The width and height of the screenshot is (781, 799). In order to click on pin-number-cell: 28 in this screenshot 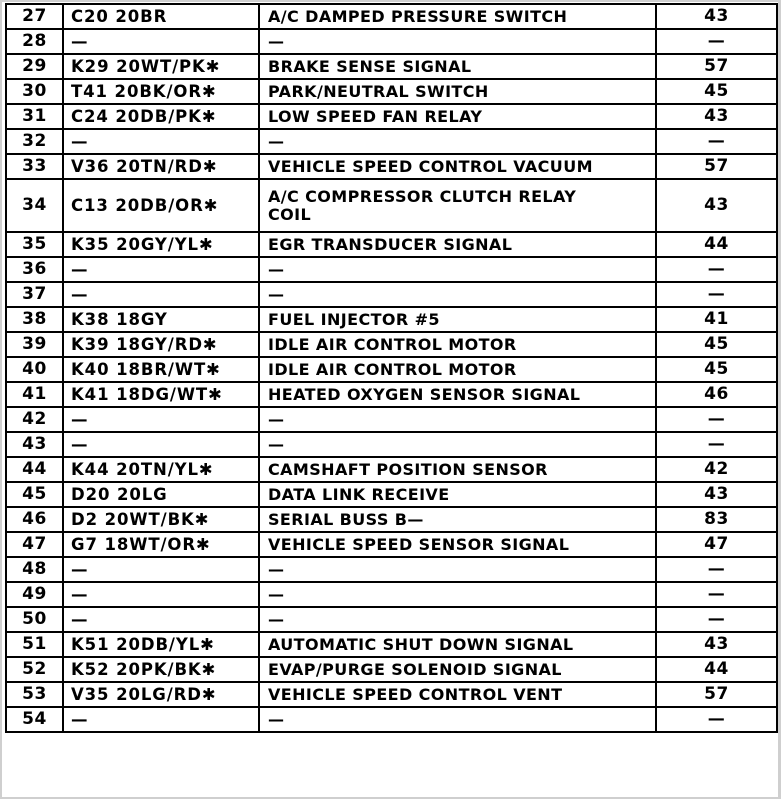, I will do `click(34, 41)`.